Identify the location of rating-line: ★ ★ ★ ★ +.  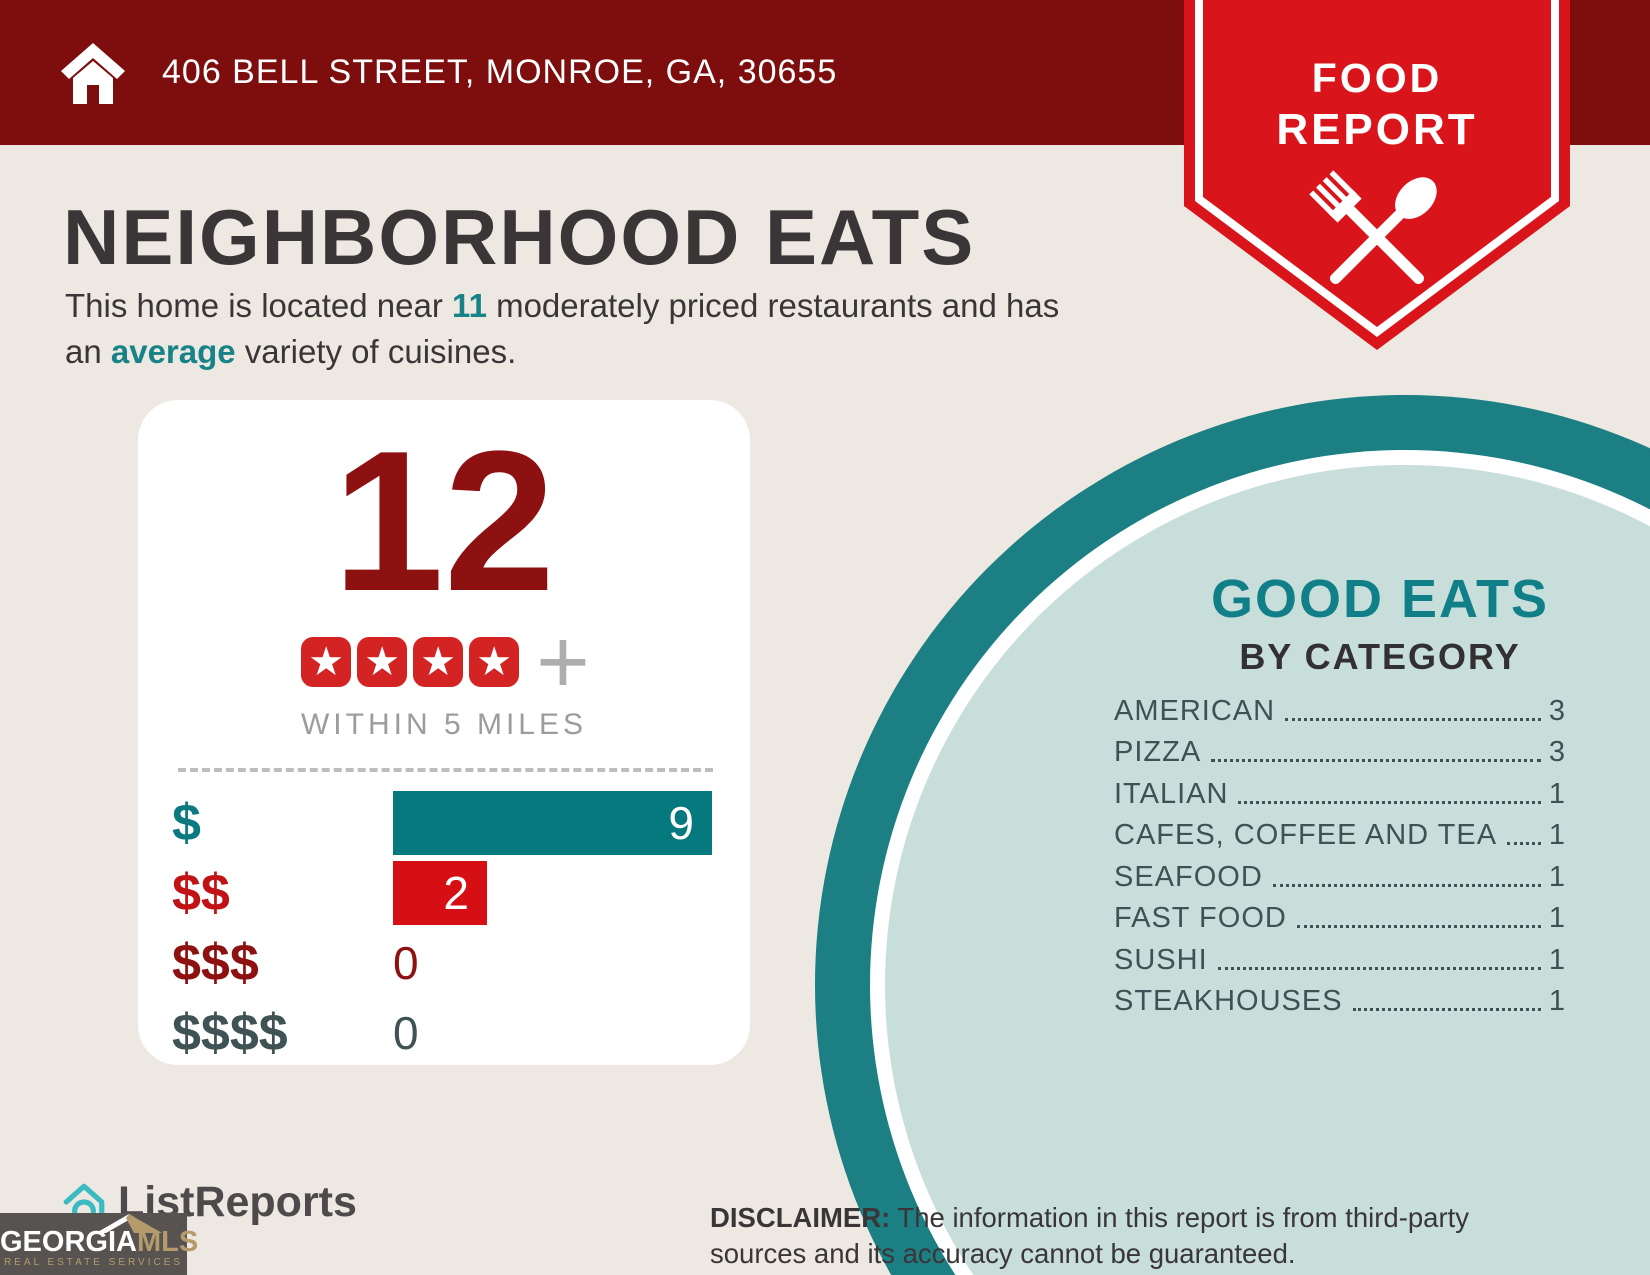
(444, 662).